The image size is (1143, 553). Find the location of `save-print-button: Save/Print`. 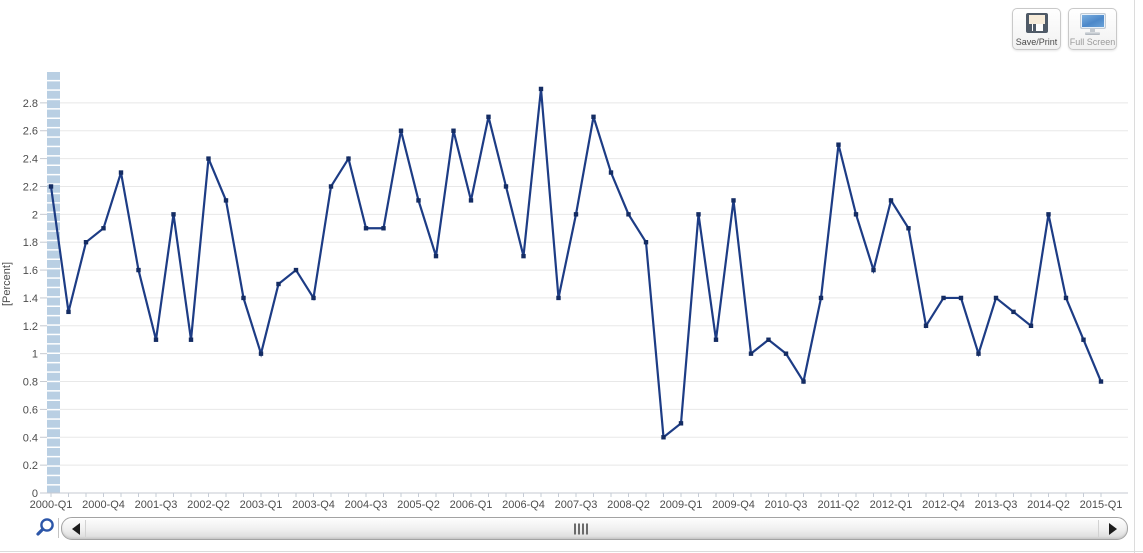

save-print-button: Save/Print is located at coordinates (1036, 29).